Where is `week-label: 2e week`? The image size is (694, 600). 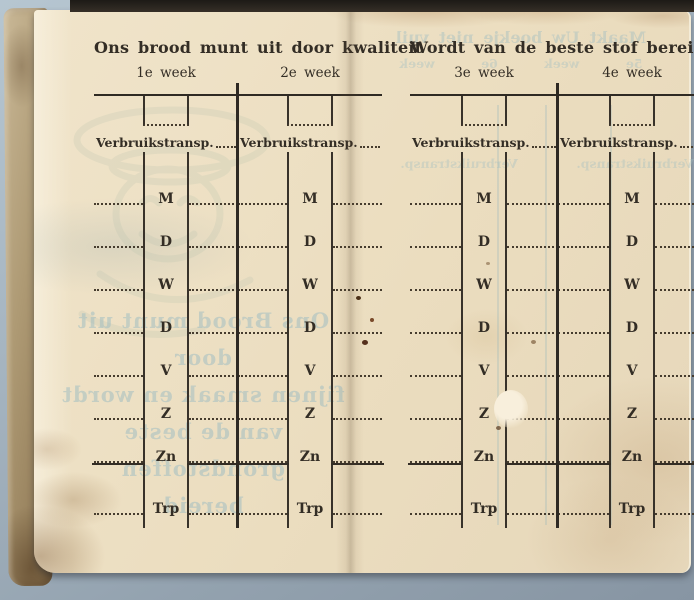
week-label: 2e week is located at coordinates (310, 73).